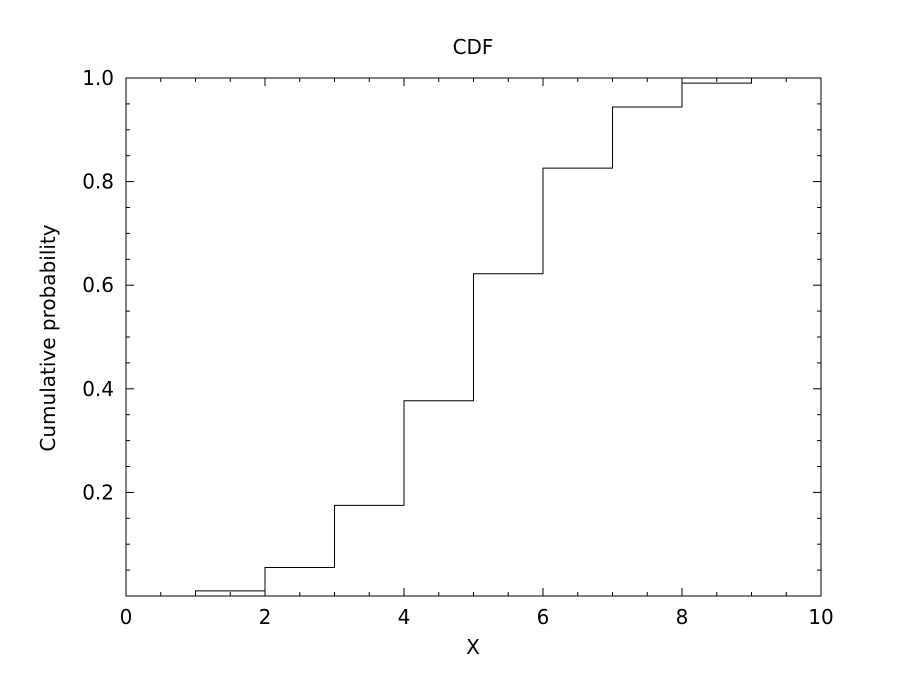  What do you see at coordinates (98, 389) in the screenshot?
I see `y-tick-label: 0.4` at bounding box center [98, 389].